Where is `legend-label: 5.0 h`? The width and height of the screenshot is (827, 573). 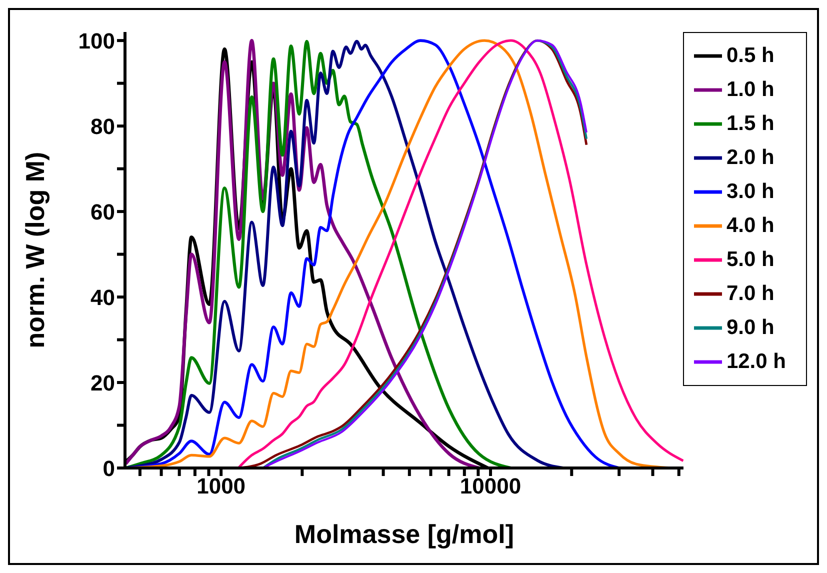 legend-label: 5.0 h is located at coordinates (750, 259).